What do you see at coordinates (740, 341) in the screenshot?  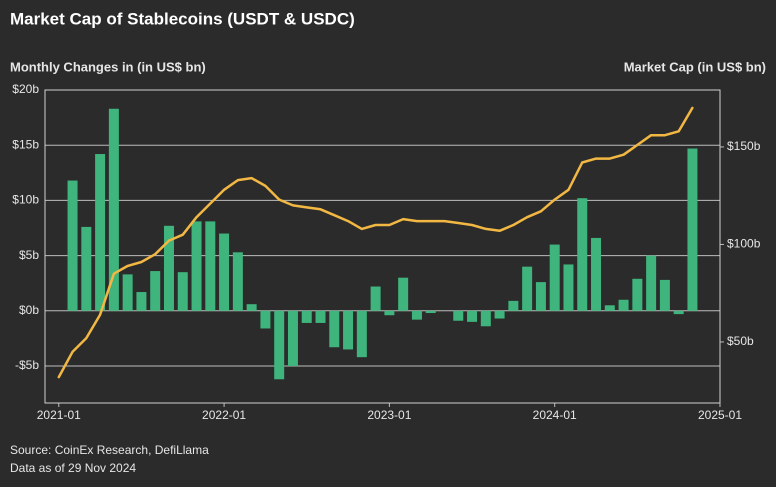 I see `y2-tick-label: $50b` at bounding box center [740, 341].